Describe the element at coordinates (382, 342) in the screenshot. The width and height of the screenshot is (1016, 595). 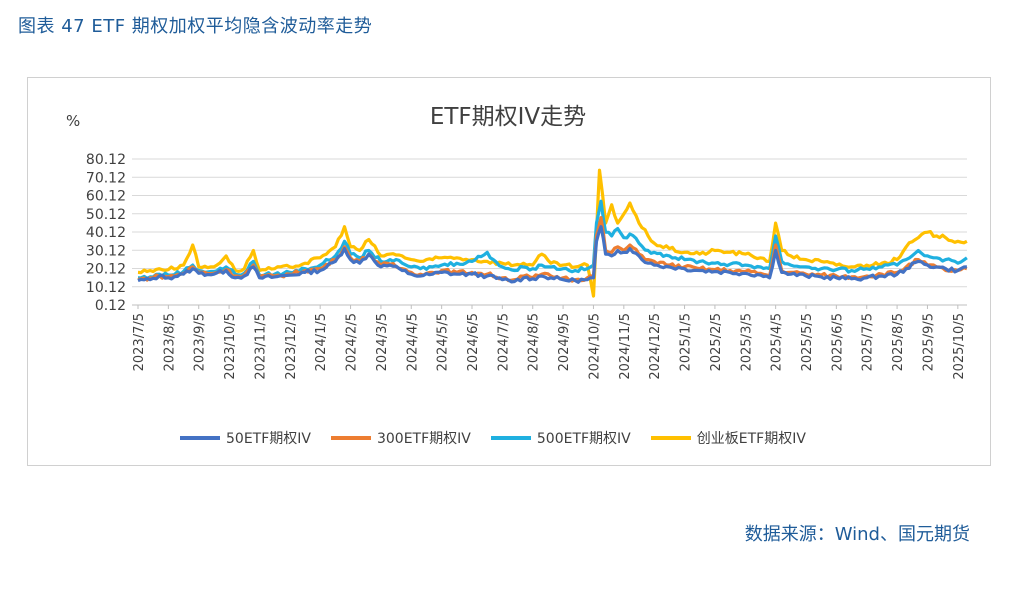
I see `x-tick-label: 2024/3/5` at that location.